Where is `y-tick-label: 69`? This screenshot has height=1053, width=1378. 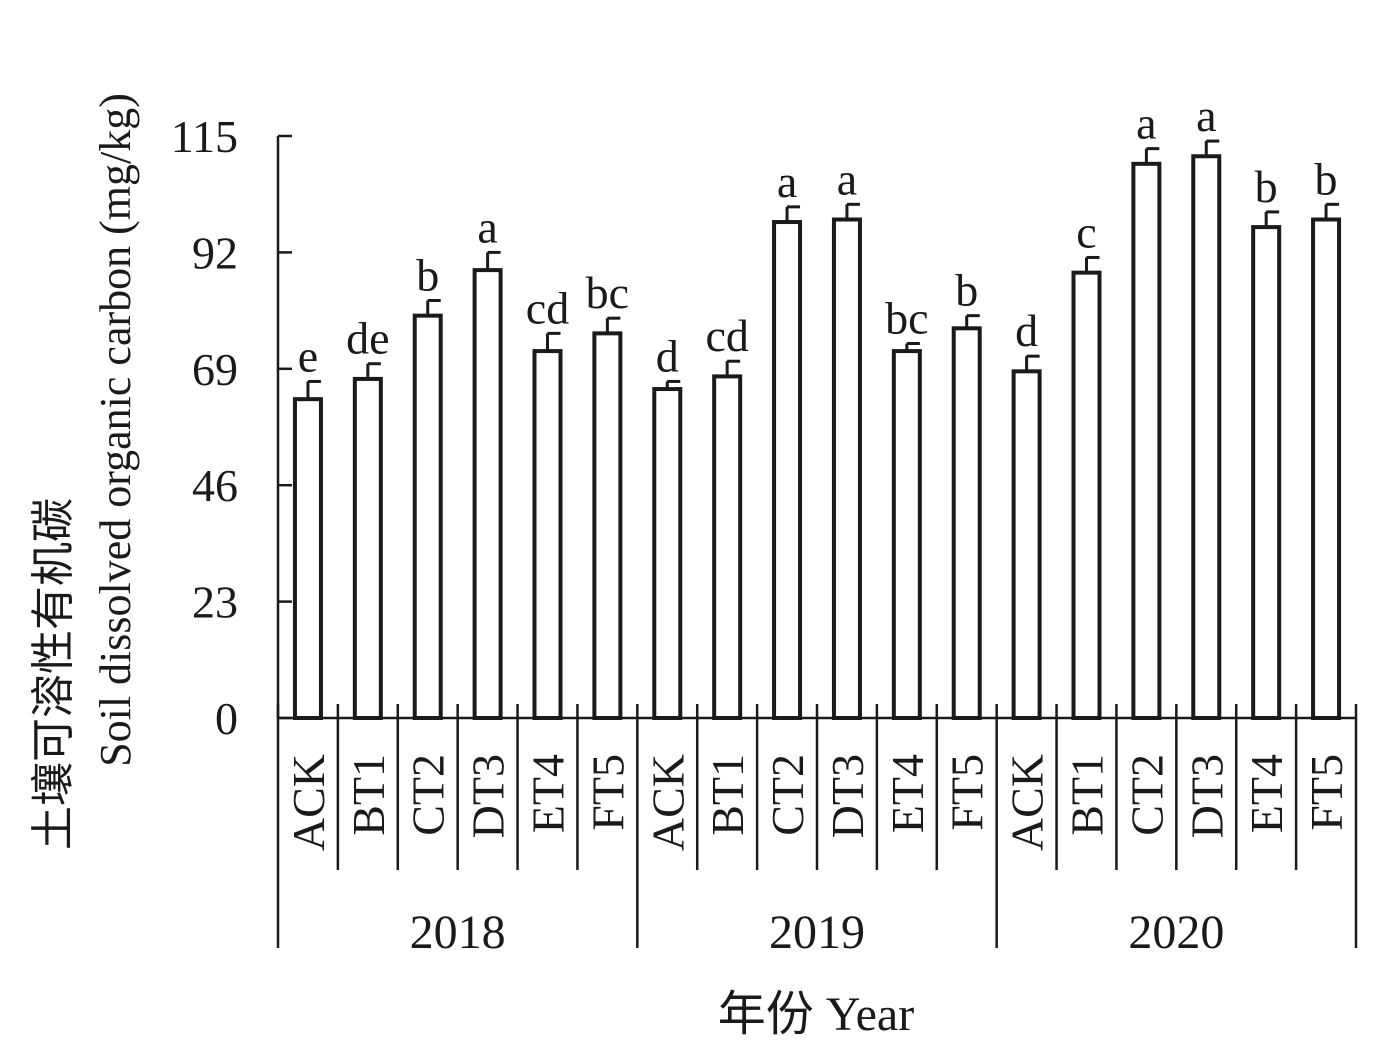
y-tick-label: 69 is located at coordinates (215, 369).